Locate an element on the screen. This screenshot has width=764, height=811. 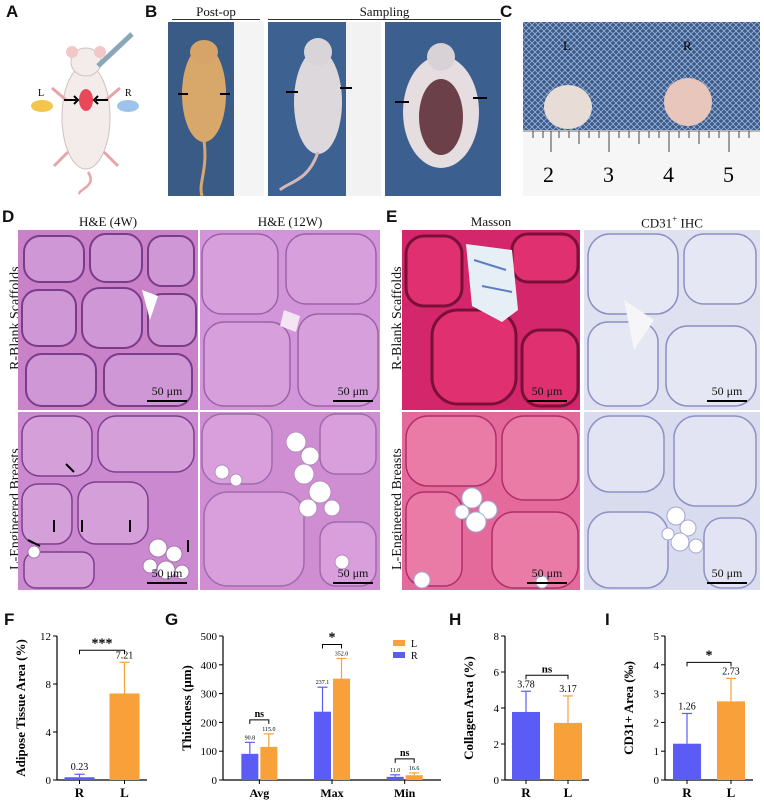
chart-h-bar-L is located at coordinates (568, 751).